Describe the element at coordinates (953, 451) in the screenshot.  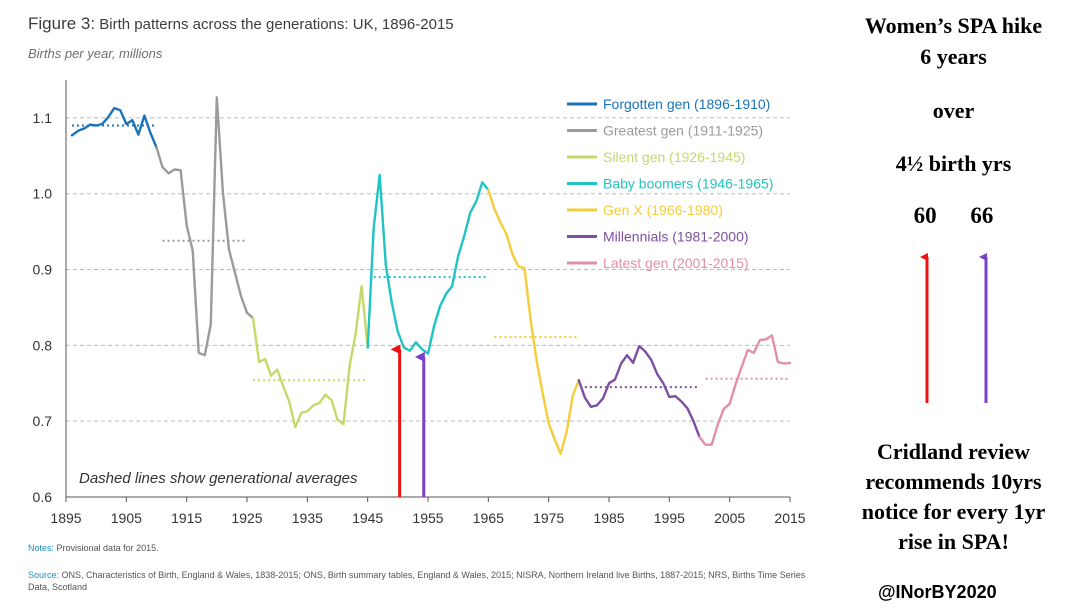
I see `cridland-line1: Cridland review` at that location.